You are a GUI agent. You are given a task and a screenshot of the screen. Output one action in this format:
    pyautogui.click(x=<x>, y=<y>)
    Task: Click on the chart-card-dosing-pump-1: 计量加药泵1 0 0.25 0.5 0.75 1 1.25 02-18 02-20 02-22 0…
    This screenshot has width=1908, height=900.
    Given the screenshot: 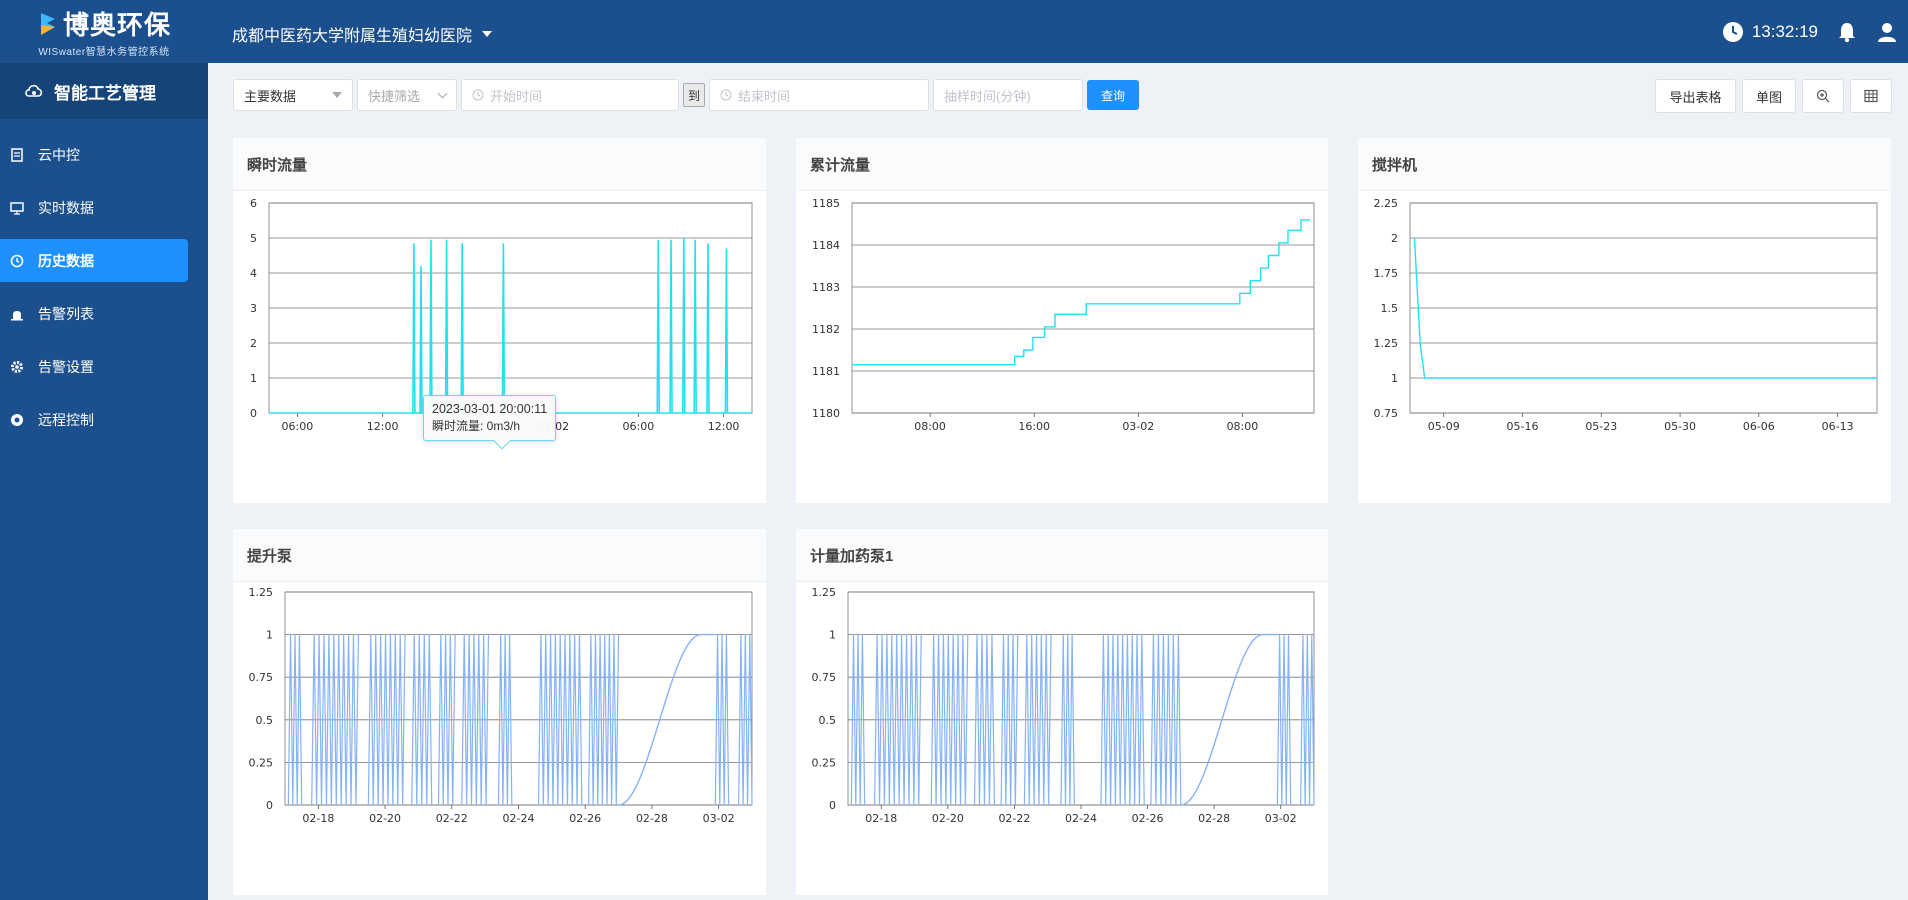 What is the action you would take?
    pyautogui.click(x=1062, y=712)
    